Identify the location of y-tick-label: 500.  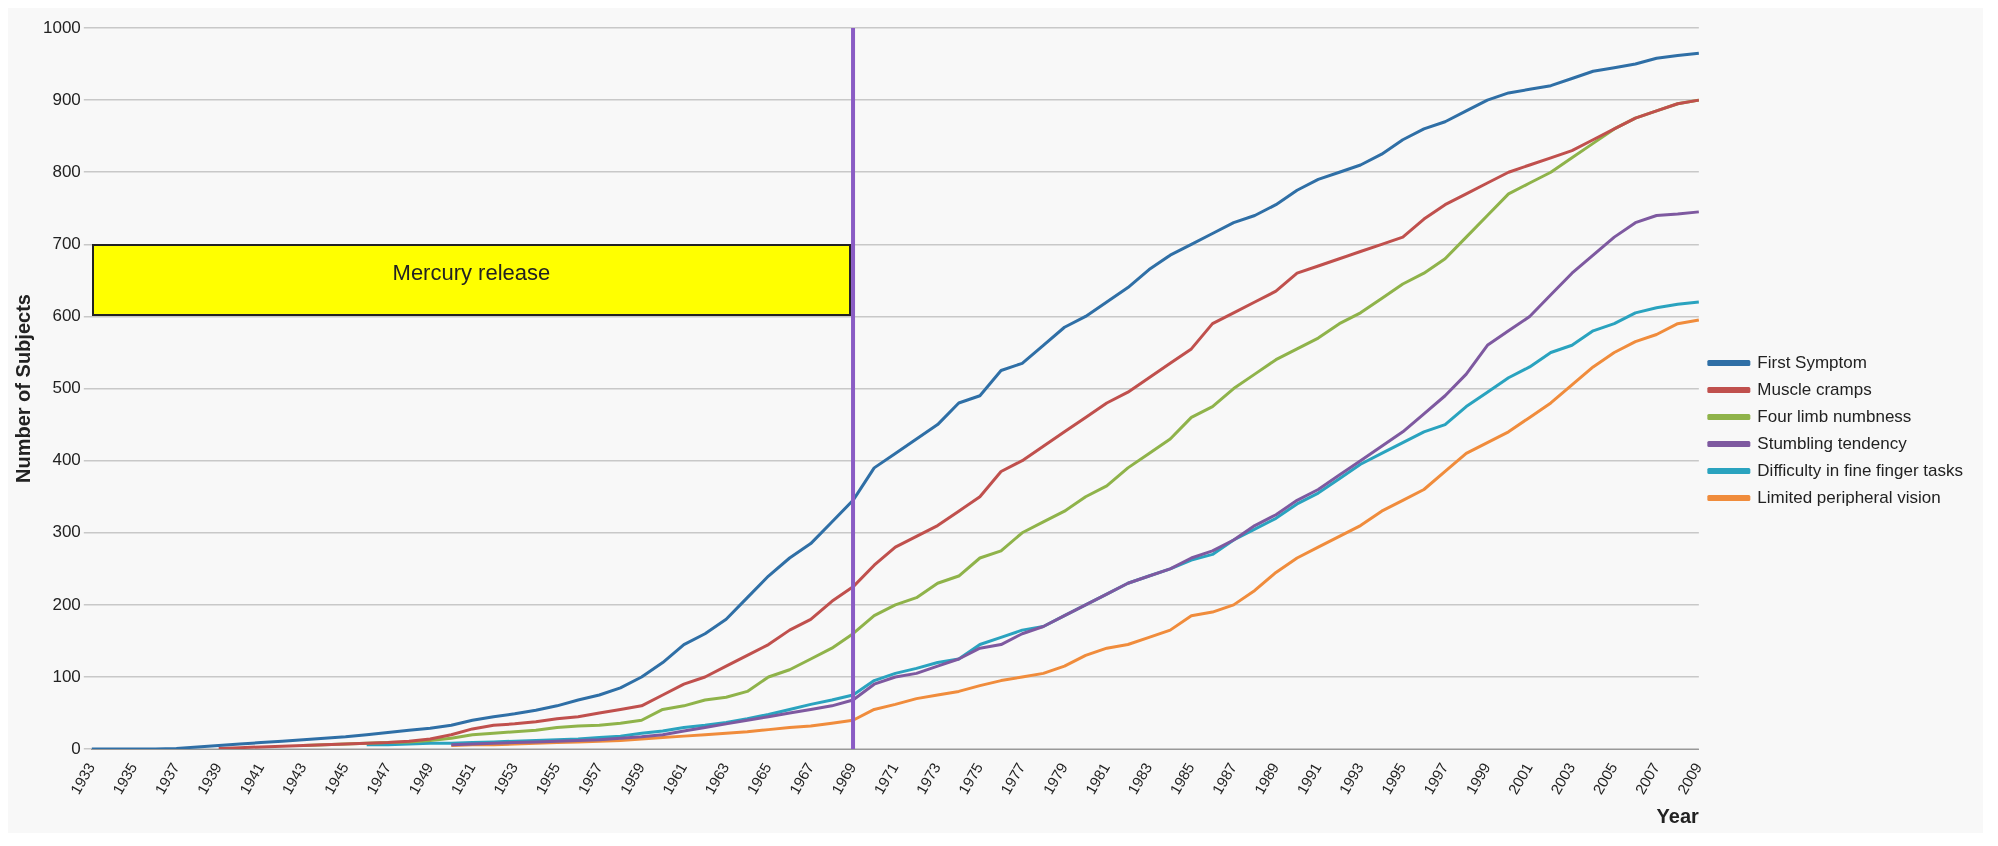
(66, 388).